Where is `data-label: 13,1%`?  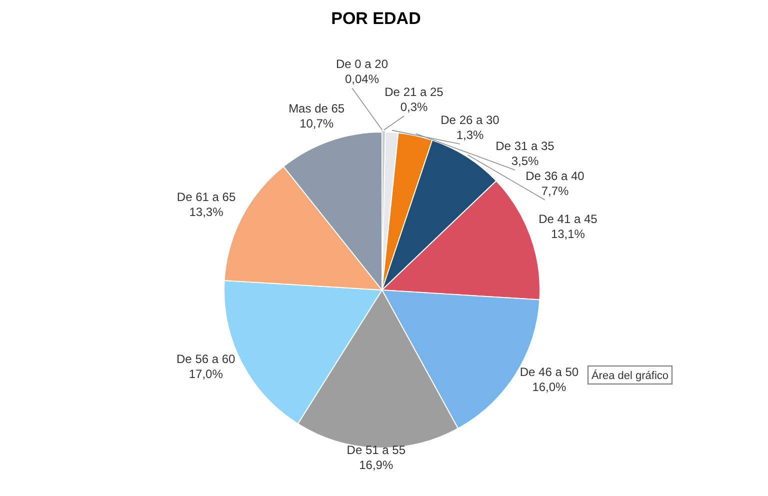 data-label: 13,1% is located at coordinates (568, 233).